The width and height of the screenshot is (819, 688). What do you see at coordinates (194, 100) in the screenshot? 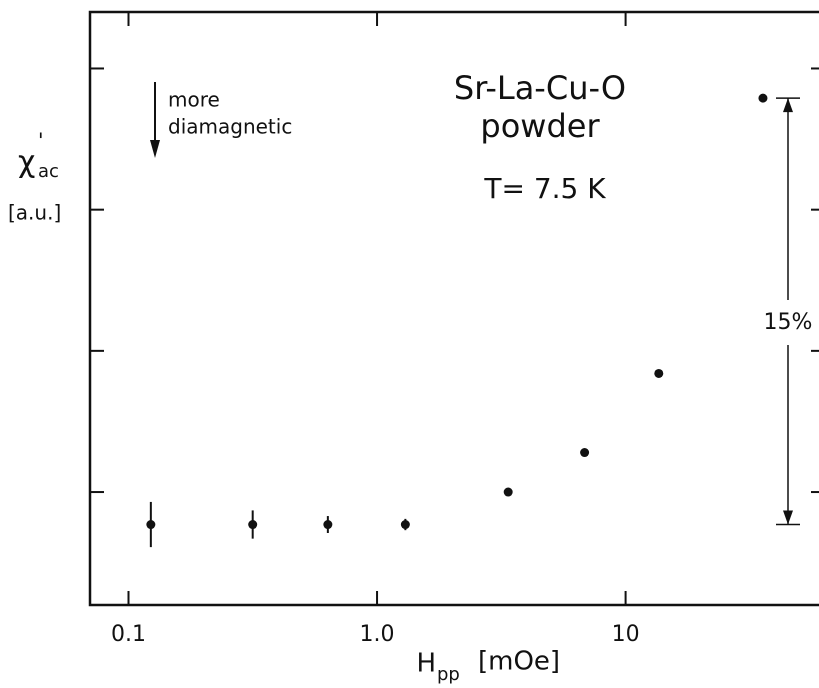
I see `annotation: more` at bounding box center [194, 100].